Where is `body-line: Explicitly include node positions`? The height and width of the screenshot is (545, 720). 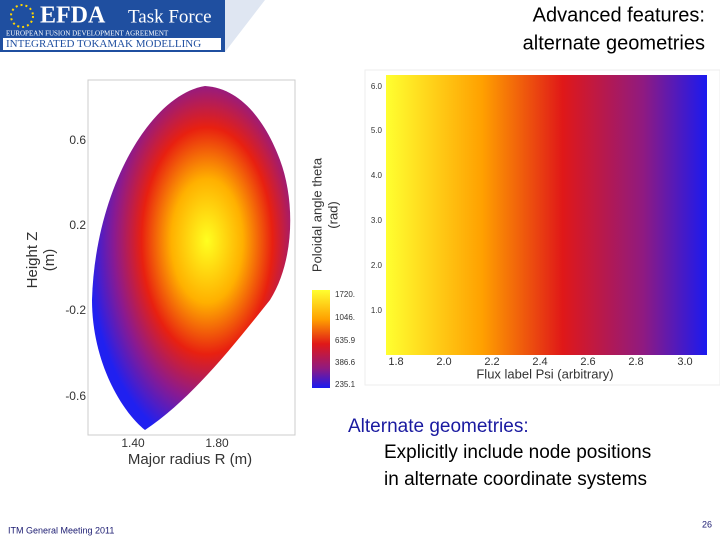
body-line: Explicitly include node positions is located at coordinates (517, 452).